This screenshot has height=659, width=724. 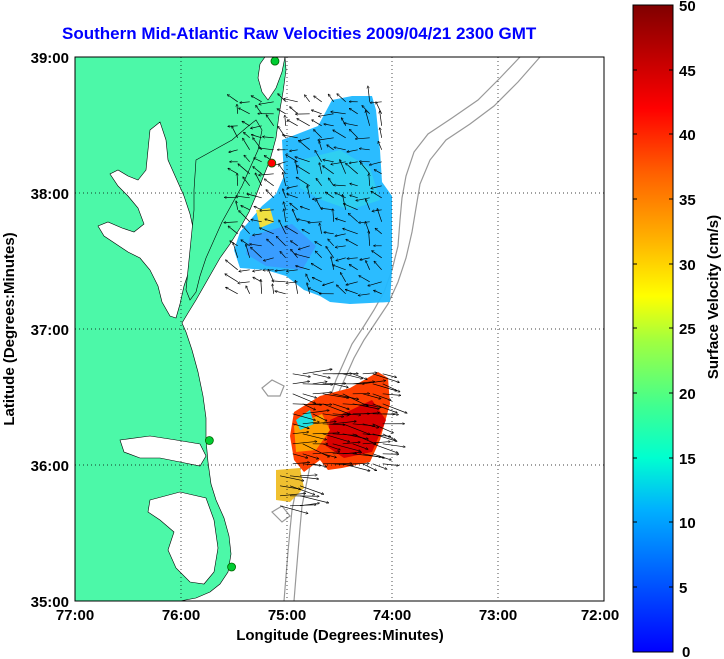 I want to click on colorbar-tick-label: 10, so click(x=687, y=523).